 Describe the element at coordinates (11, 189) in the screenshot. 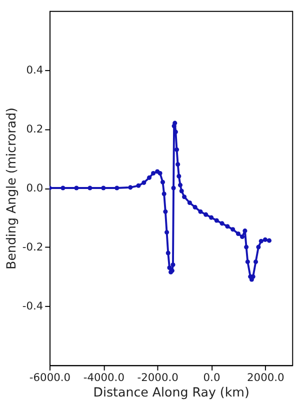

I see `y-axis-title: Bending Angle (microrad)` at that location.